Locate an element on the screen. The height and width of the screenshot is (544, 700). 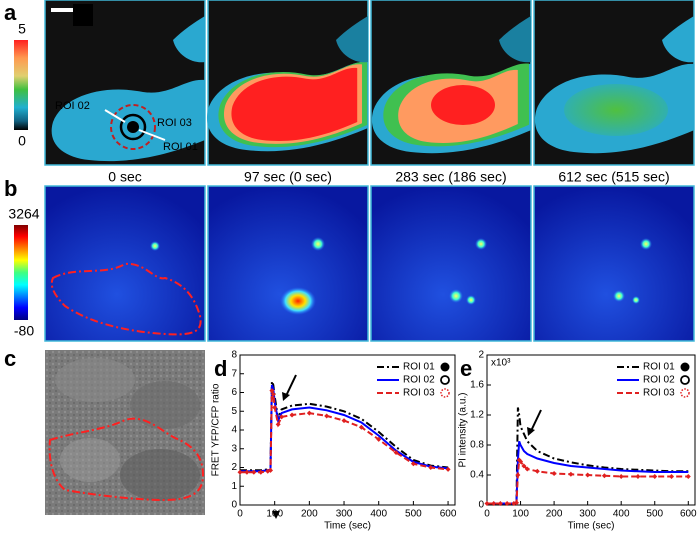
panel-label: a is located at coordinates (10, 12).